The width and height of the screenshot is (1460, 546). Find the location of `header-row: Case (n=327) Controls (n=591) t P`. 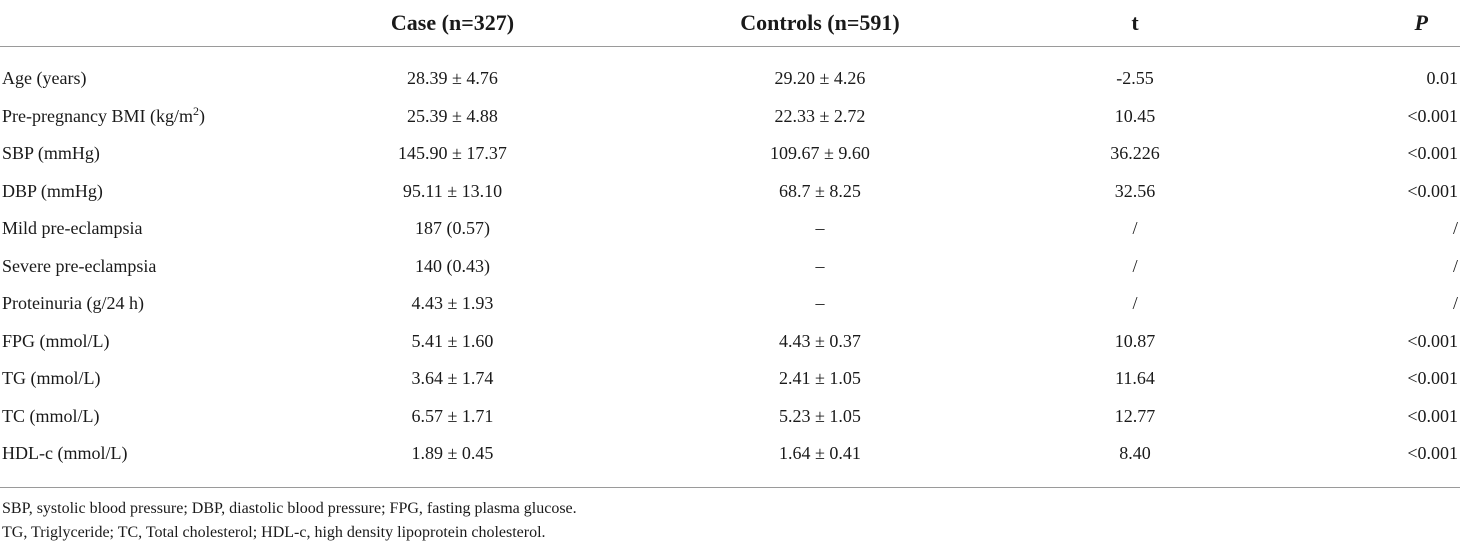

header-row: Case (n=327) Controls (n=591) t P is located at coordinates (730, 23).